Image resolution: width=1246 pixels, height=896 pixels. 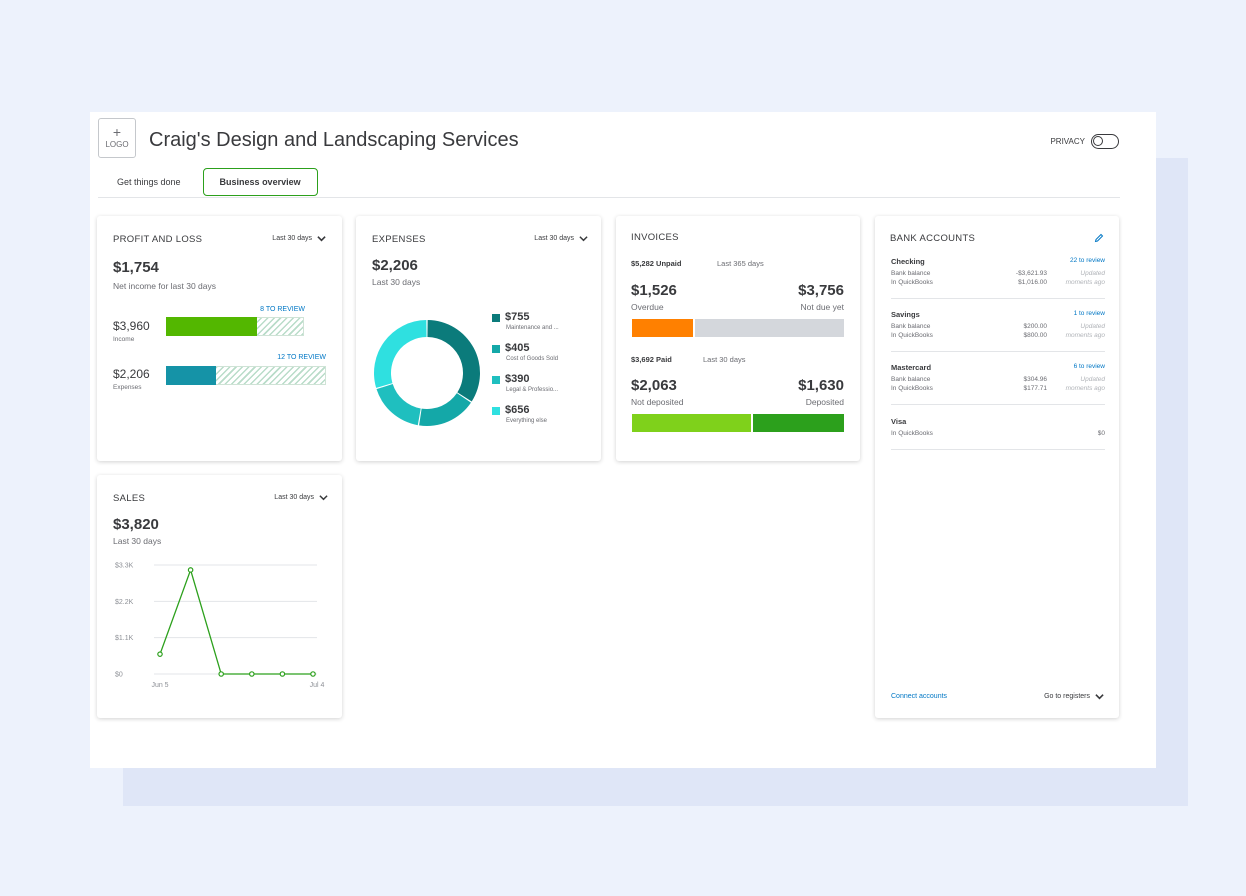 I want to click on logo-label: LOGO, so click(x=117, y=144).